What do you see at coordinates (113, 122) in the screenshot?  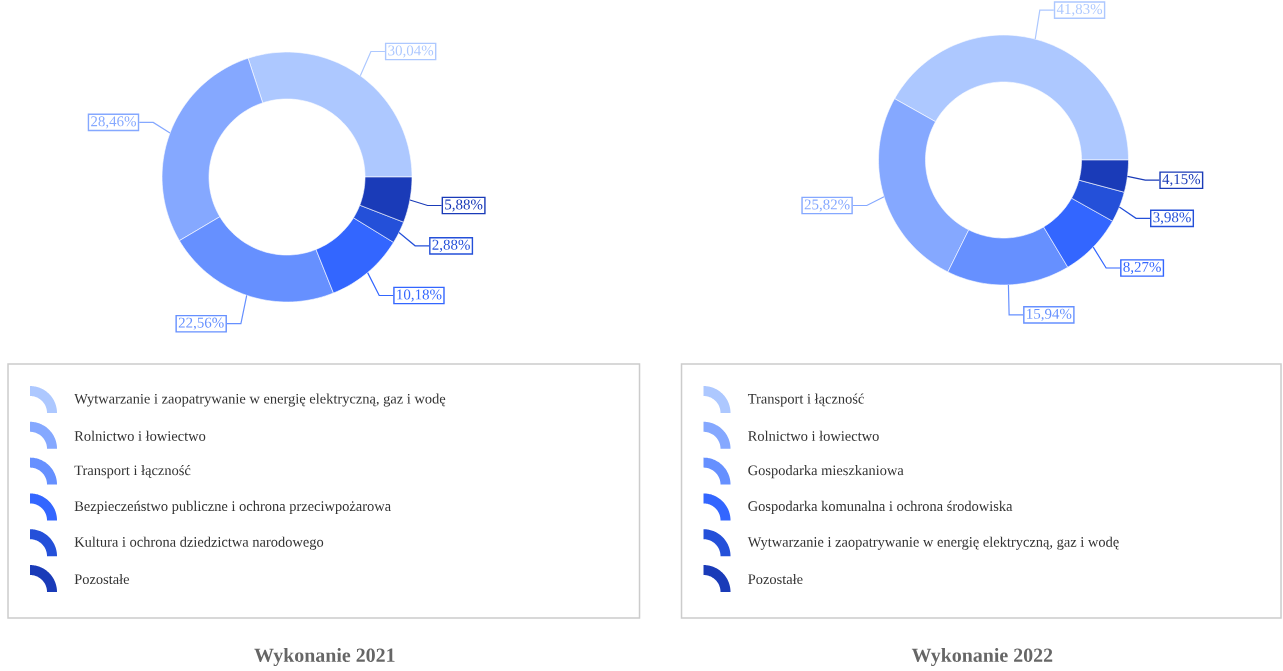 I see `data-label: 28,46%` at bounding box center [113, 122].